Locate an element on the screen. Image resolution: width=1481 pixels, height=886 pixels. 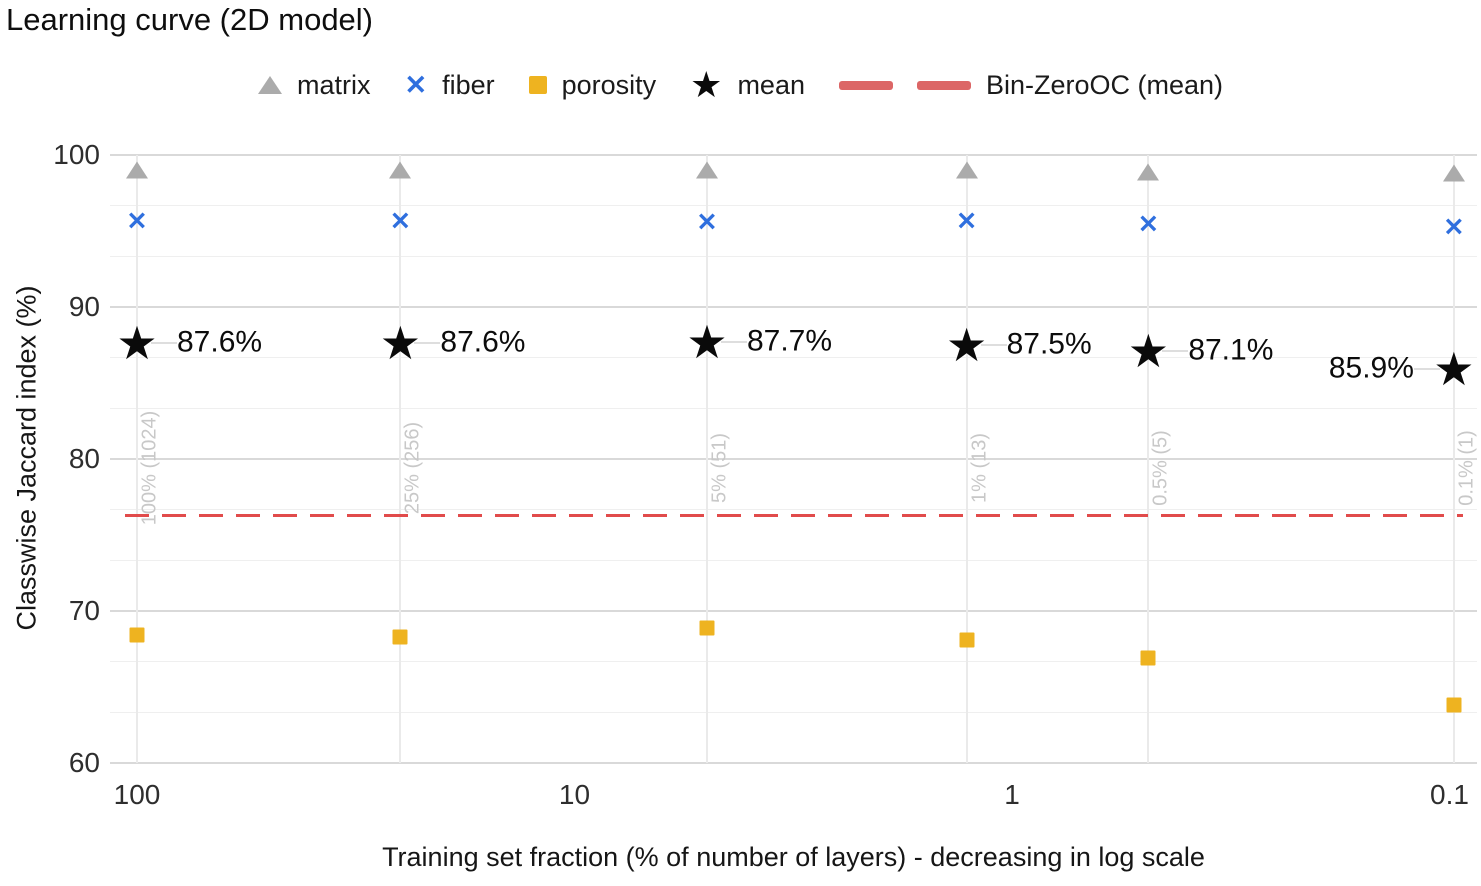
mean-annotation: 87.5% is located at coordinates (1049, 344).